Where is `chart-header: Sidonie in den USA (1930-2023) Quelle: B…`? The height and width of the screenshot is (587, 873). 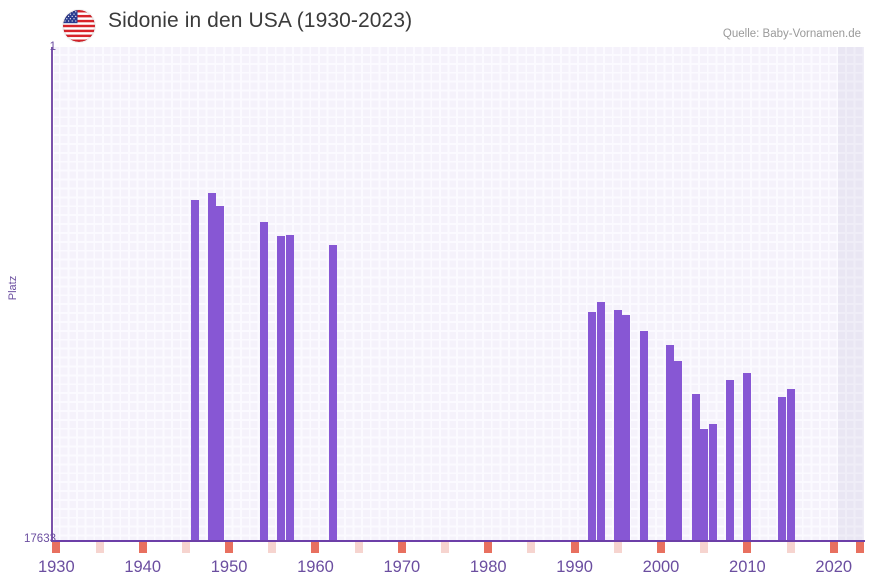
chart-header: Sidonie in den USA (1930-2023) Quelle: B… is located at coordinates (436, 23).